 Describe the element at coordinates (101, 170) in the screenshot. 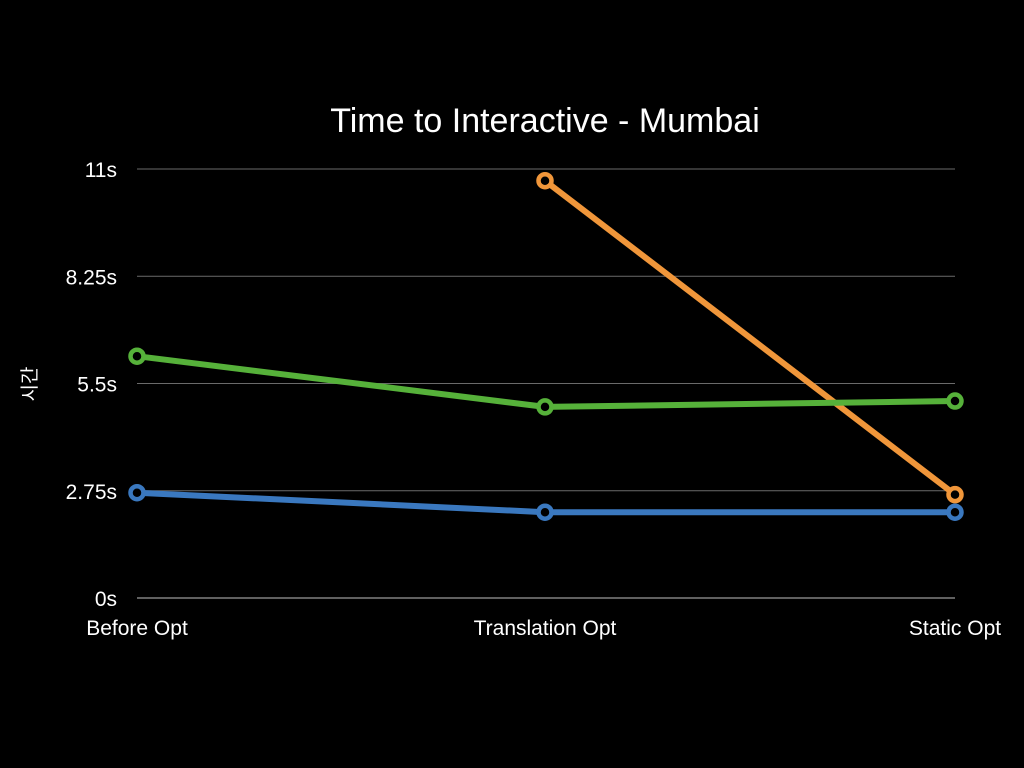

I see `y-tick-label: 11s` at that location.